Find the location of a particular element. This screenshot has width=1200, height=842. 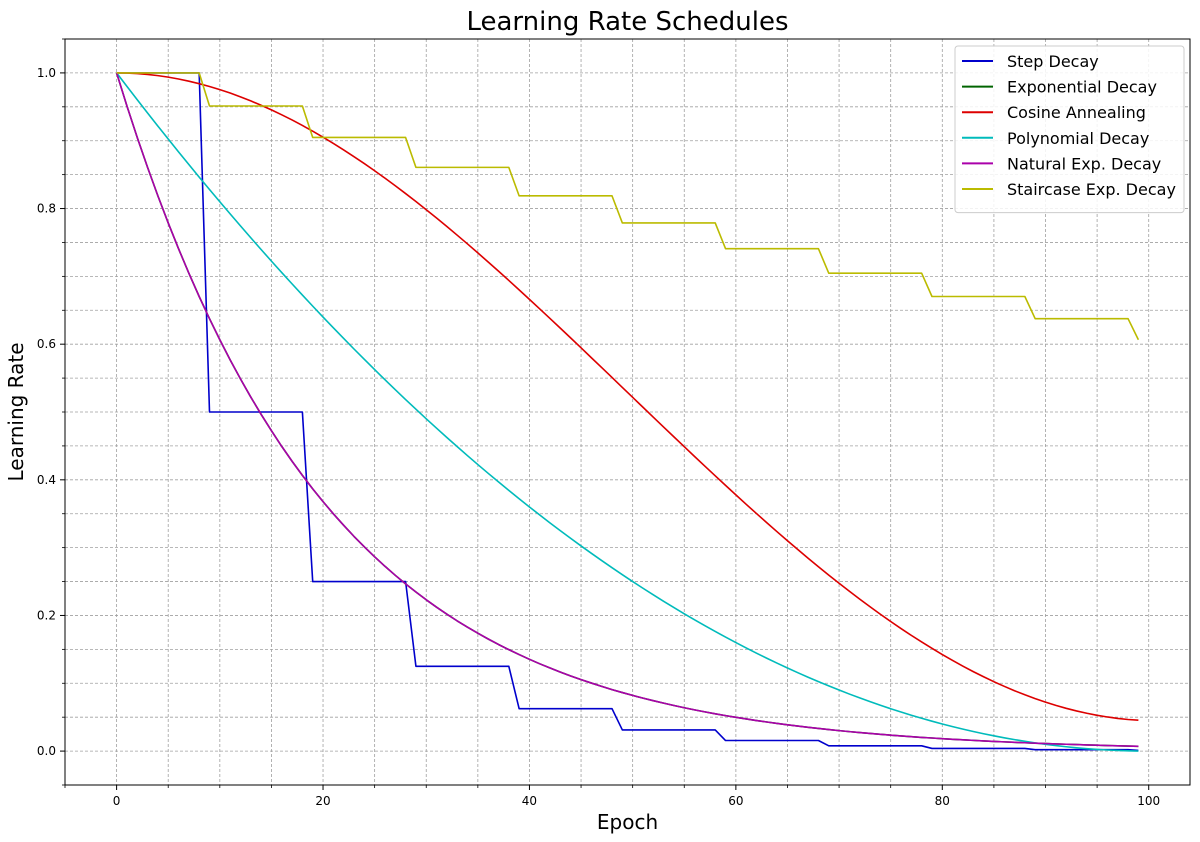

legend-label-natural-exp-decay: Natural Exp. Decay is located at coordinates (1084, 163).